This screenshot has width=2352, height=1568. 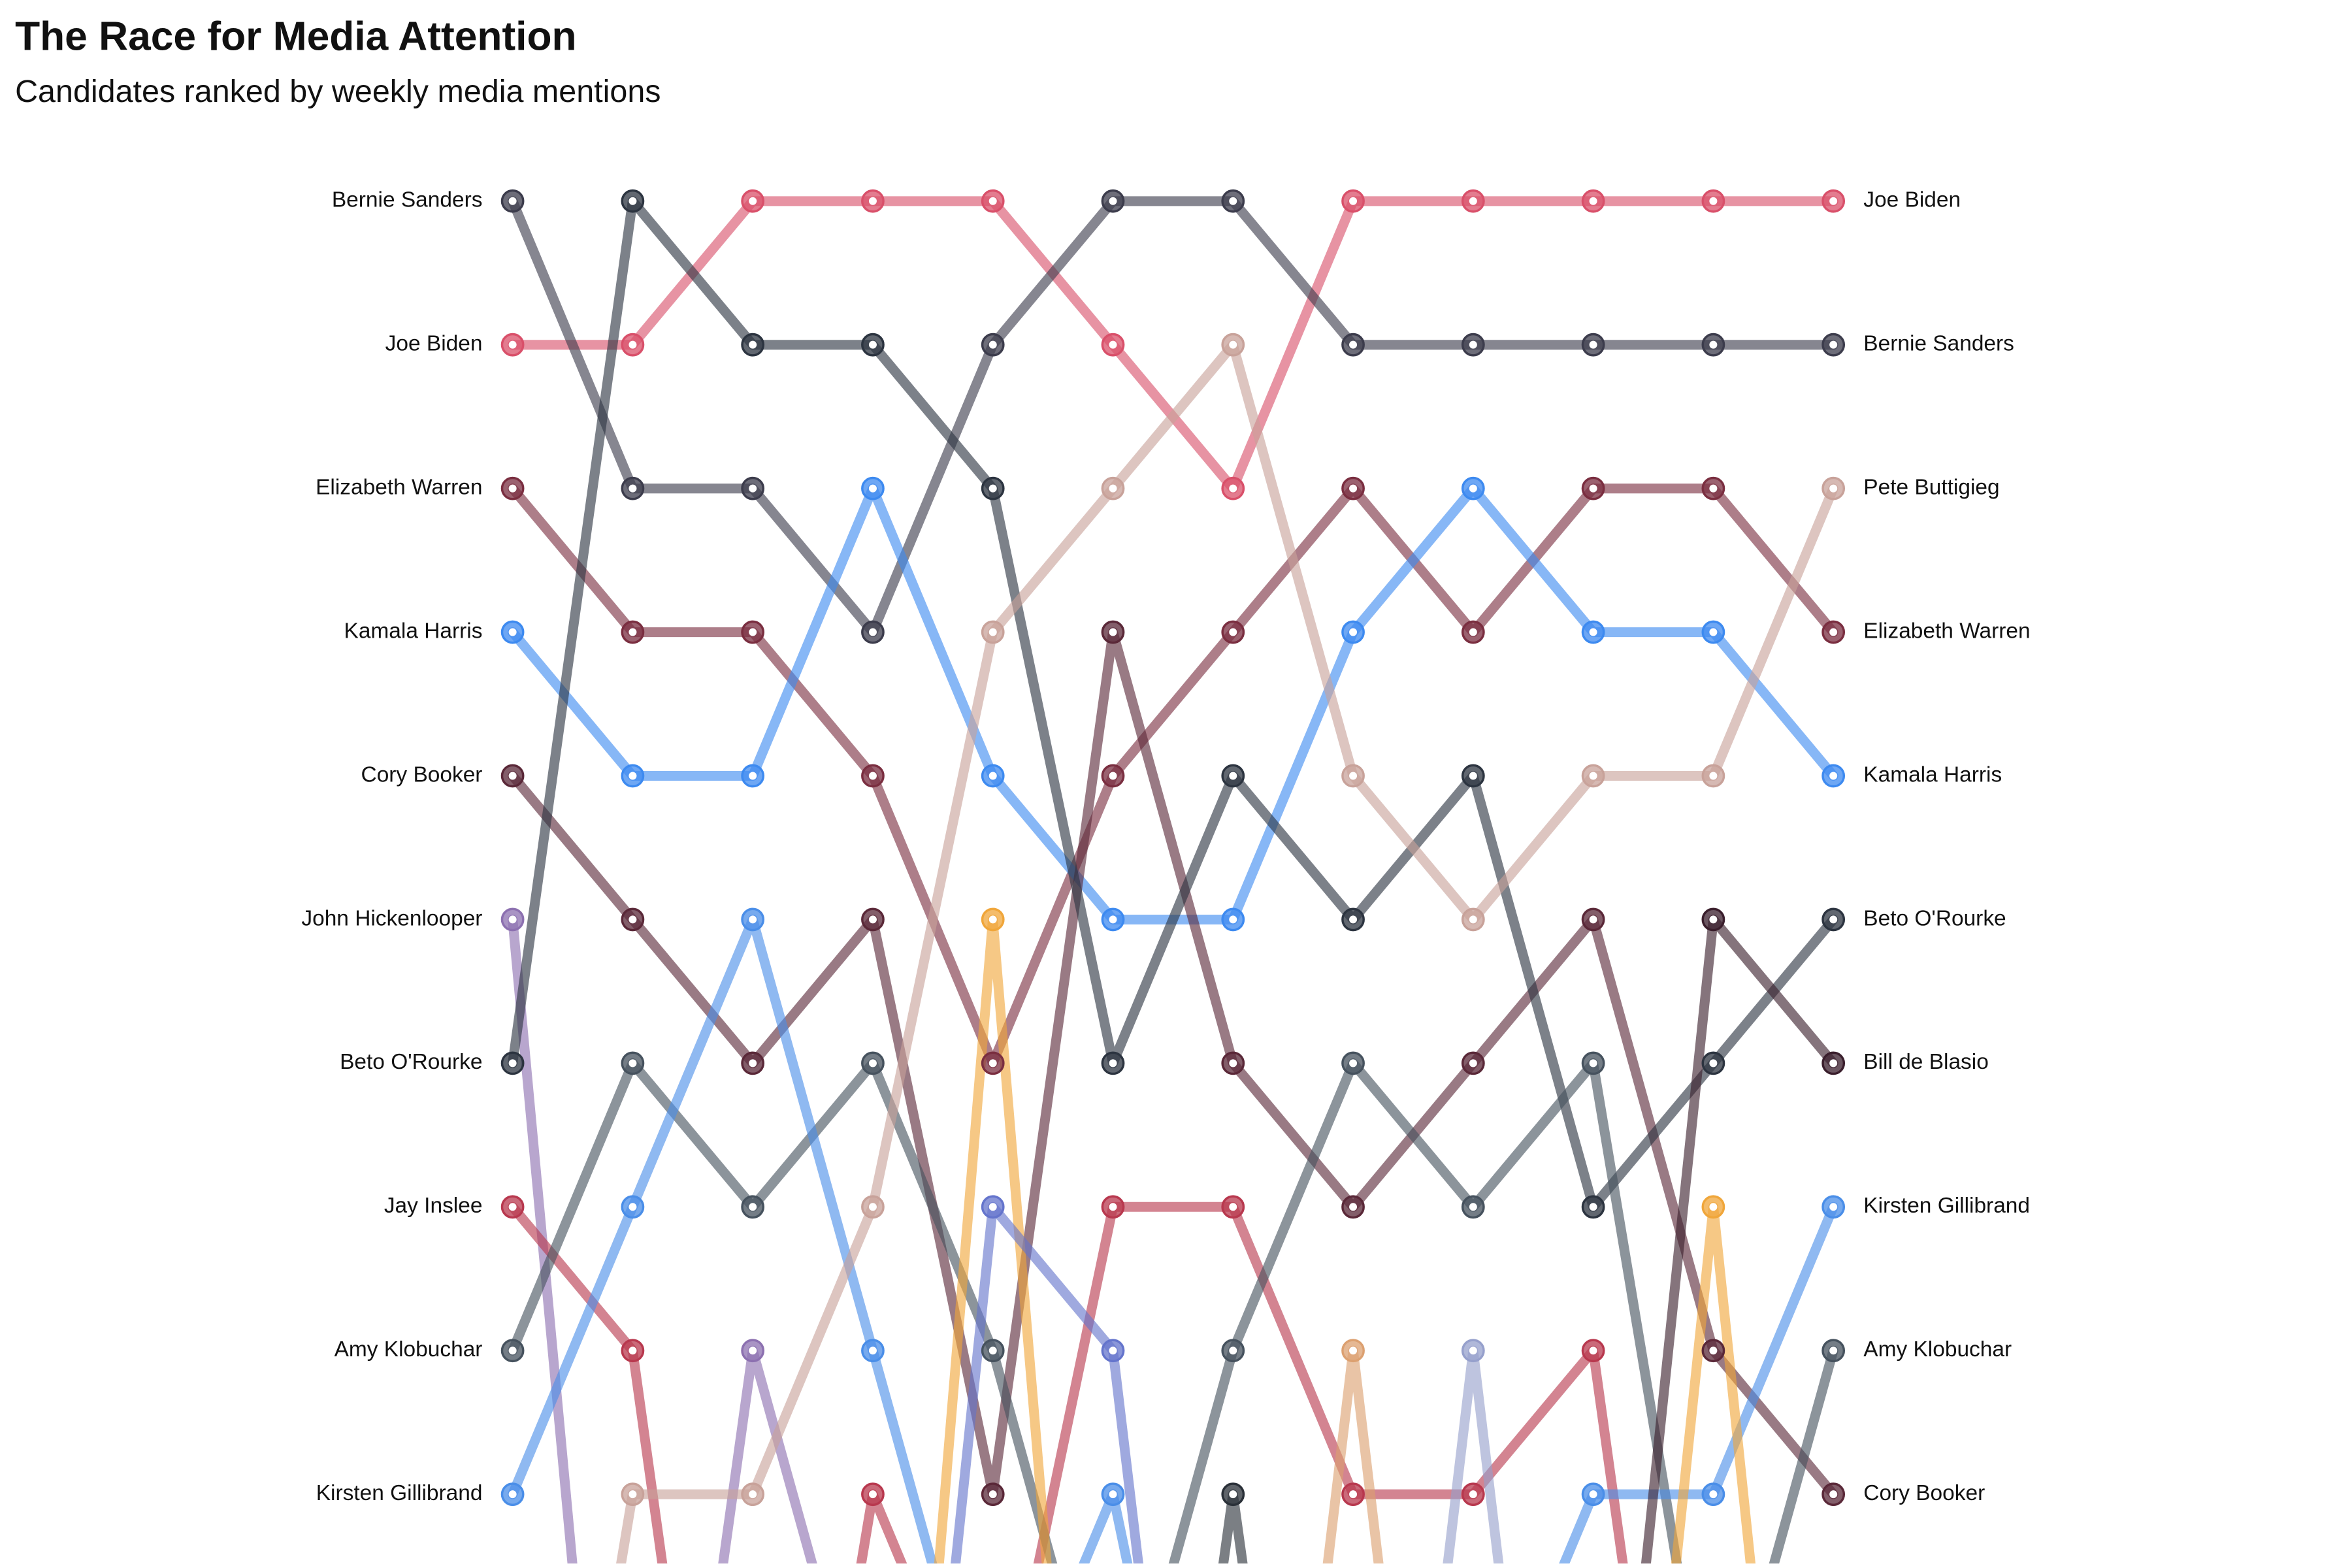 I want to click on start-label: Amy Klobuchar, so click(x=409, y=1349).